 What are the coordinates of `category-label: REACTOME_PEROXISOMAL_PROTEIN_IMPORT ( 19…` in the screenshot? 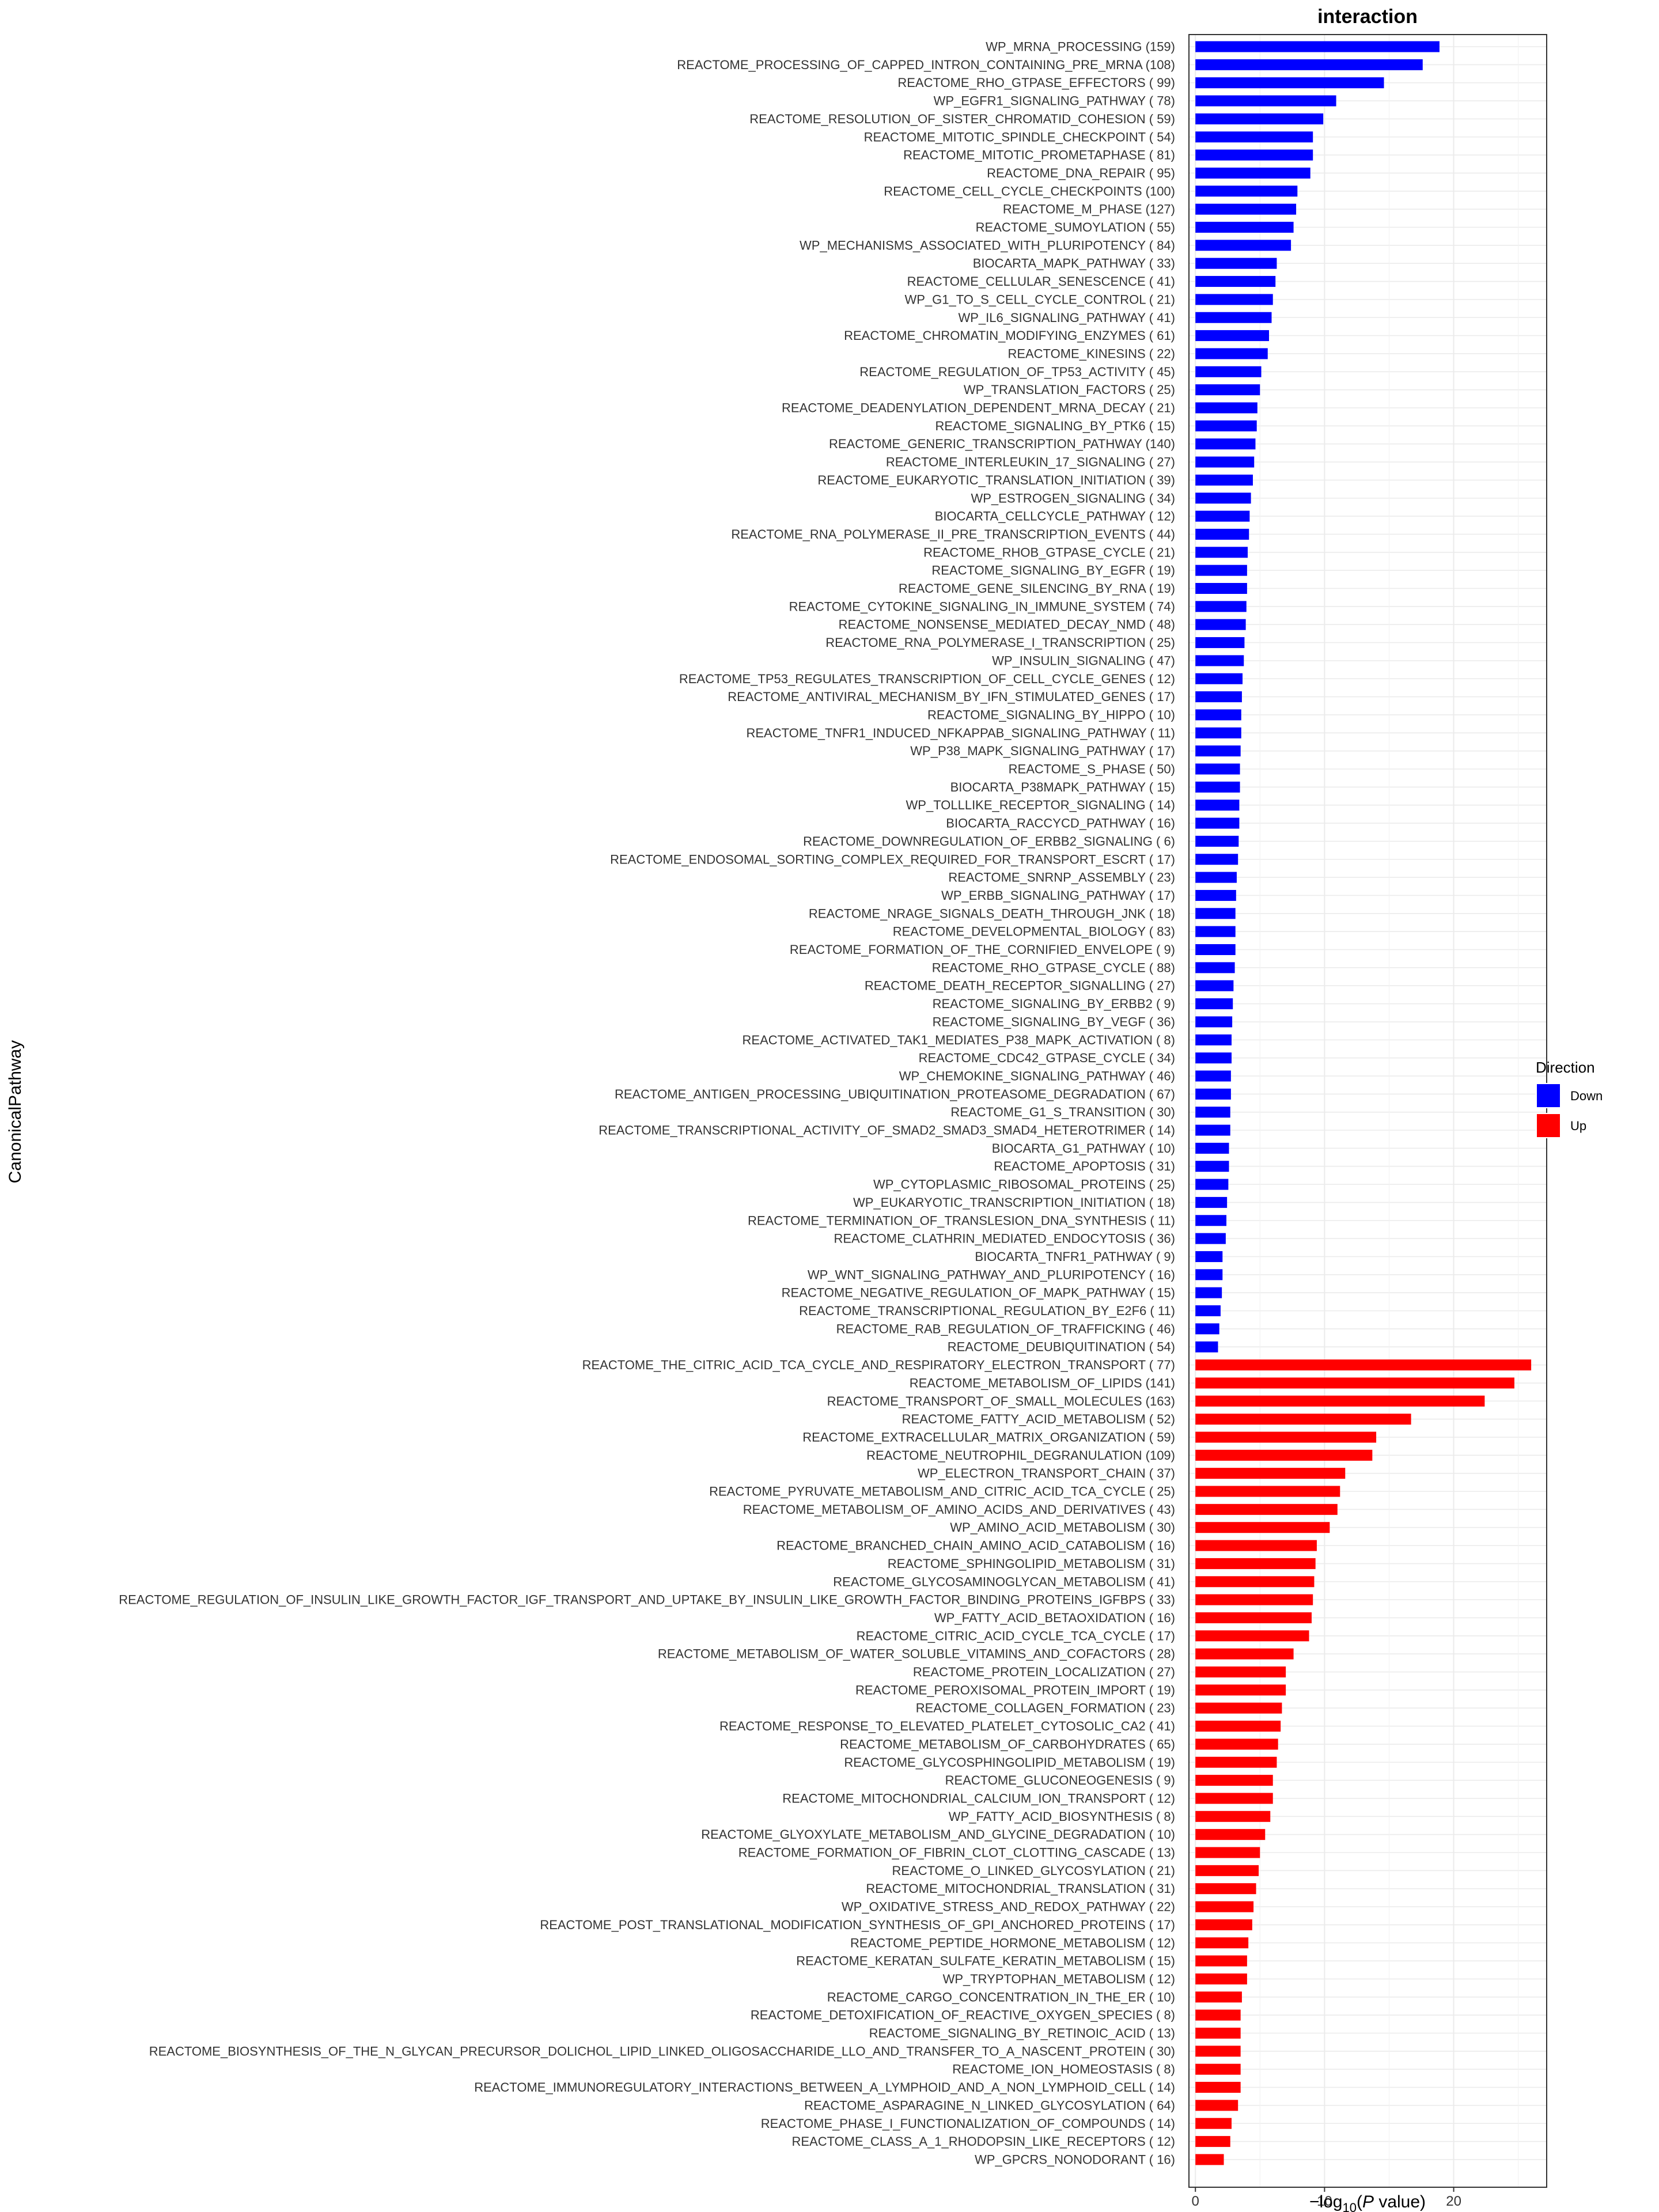 It's located at (1015, 1690).